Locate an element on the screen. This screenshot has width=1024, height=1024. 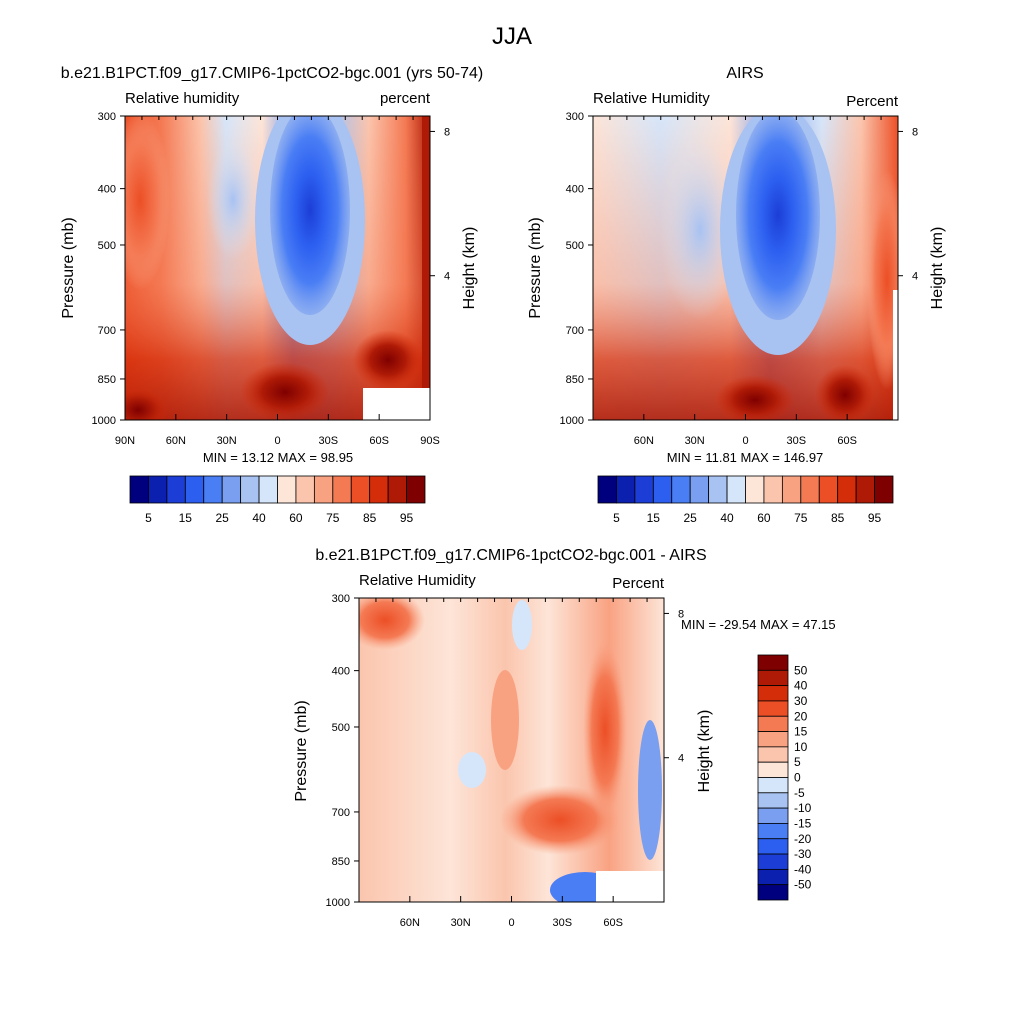
colorbar-label: 0 is located at coordinates (797, 778).